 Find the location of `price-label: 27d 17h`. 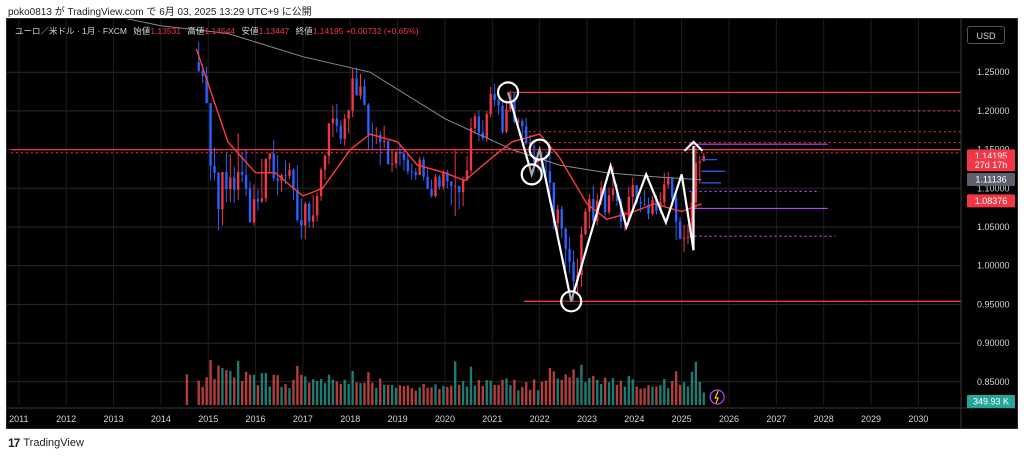

price-label: 27d 17h is located at coordinates (991, 165).